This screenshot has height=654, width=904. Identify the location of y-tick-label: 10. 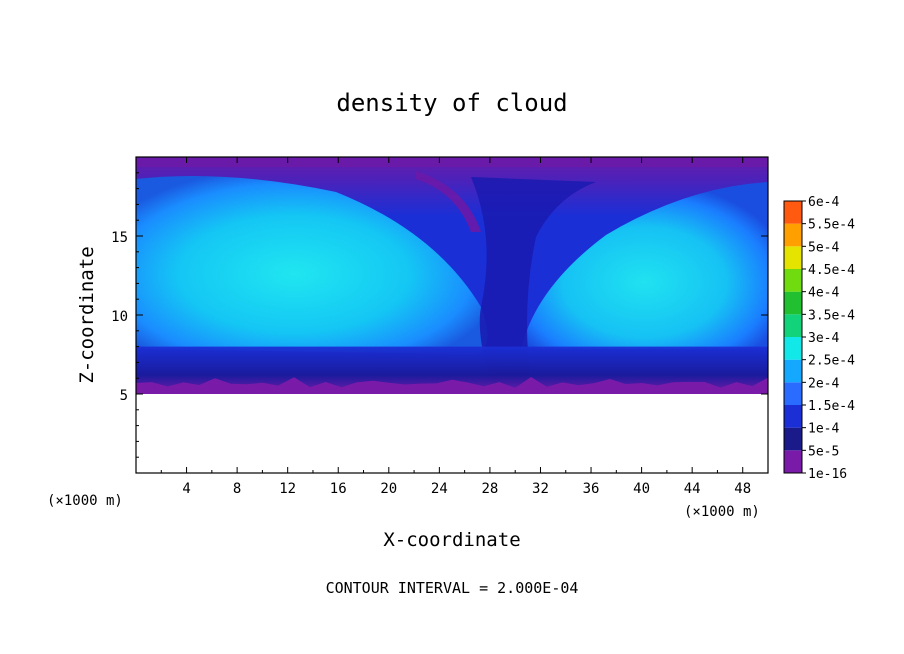
(119, 317).